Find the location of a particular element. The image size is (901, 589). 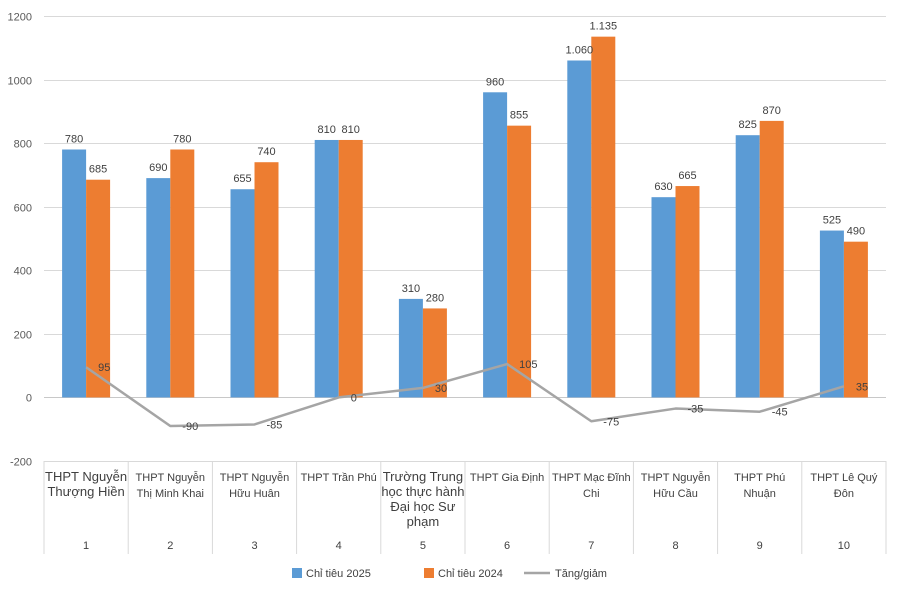

category-label: THPT Phú is located at coordinates (759, 478).